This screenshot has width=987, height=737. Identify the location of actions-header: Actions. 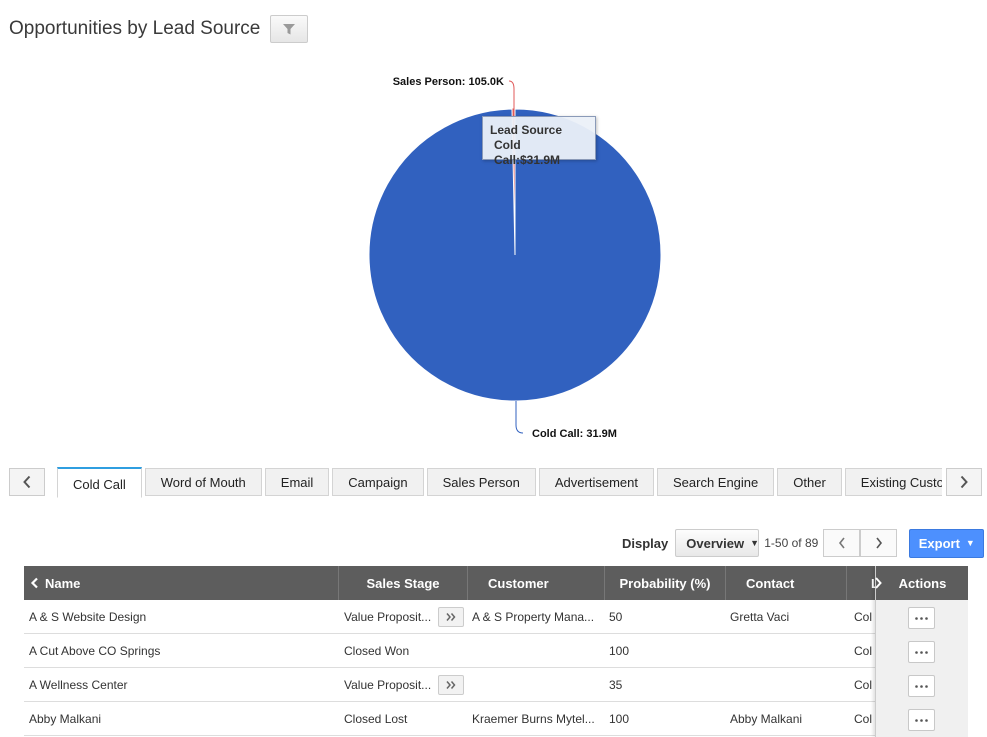
(920, 583).